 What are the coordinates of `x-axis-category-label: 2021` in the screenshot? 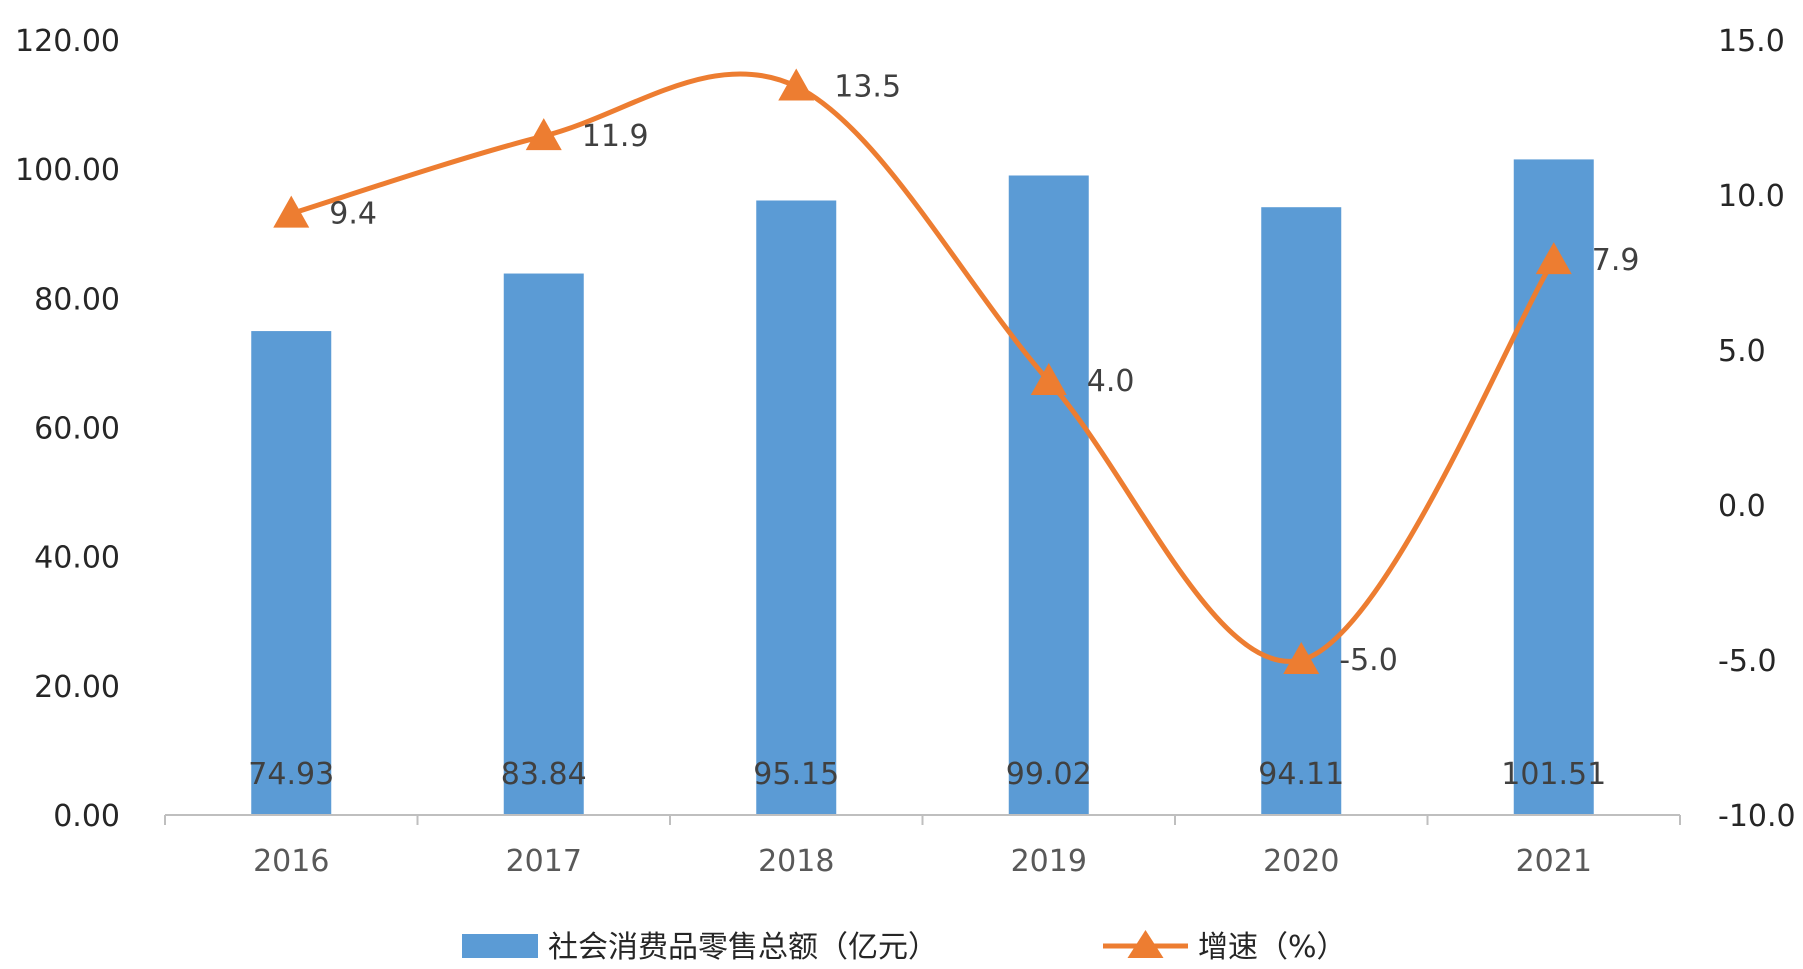 It's located at (1554, 861).